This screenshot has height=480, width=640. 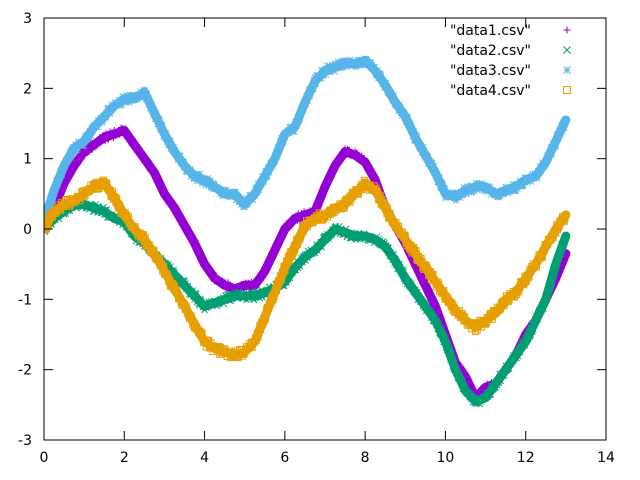 What do you see at coordinates (44, 458) in the screenshot?
I see `x-tick-label: 0` at bounding box center [44, 458].